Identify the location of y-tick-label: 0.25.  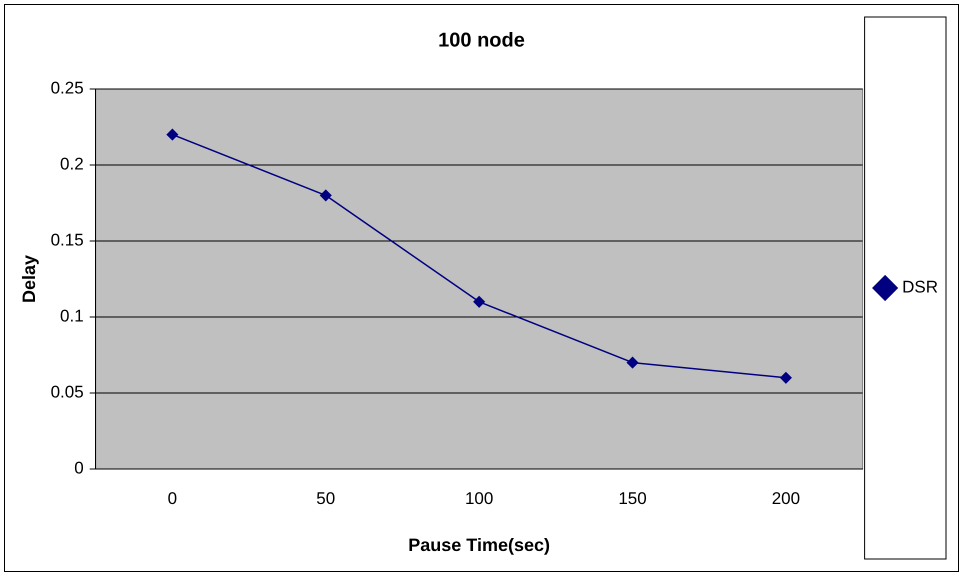
(67, 88).